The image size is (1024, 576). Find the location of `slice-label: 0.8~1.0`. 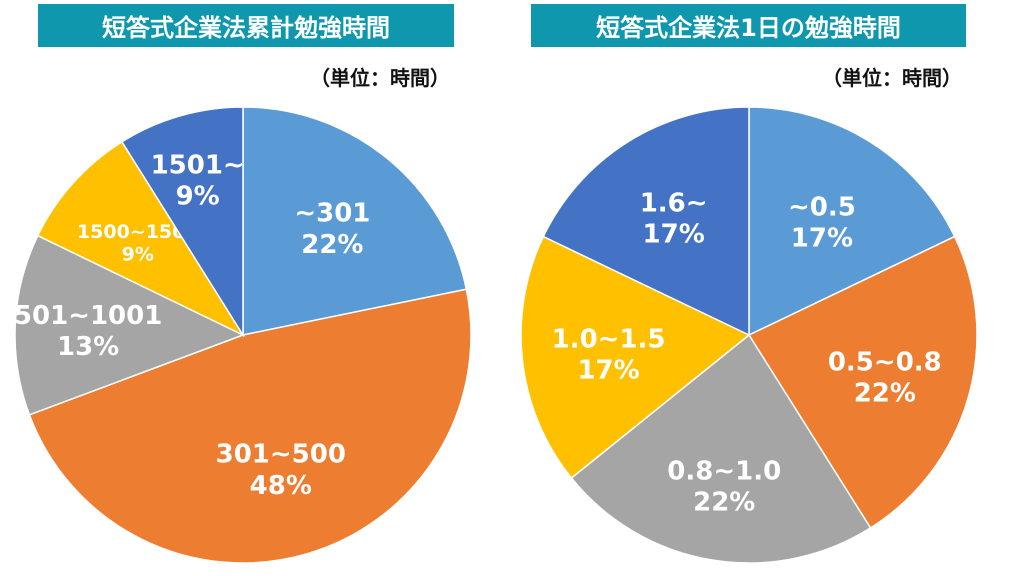

slice-label: 0.8~1.0 is located at coordinates (724, 472).